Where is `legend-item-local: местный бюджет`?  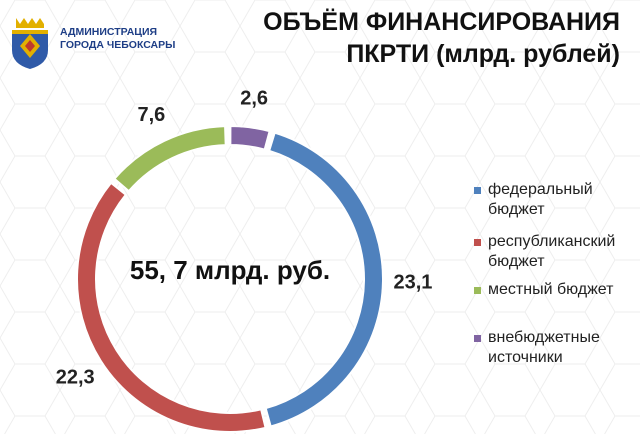
legend-item-local: местный бюджет is located at coordinates (557, 290).